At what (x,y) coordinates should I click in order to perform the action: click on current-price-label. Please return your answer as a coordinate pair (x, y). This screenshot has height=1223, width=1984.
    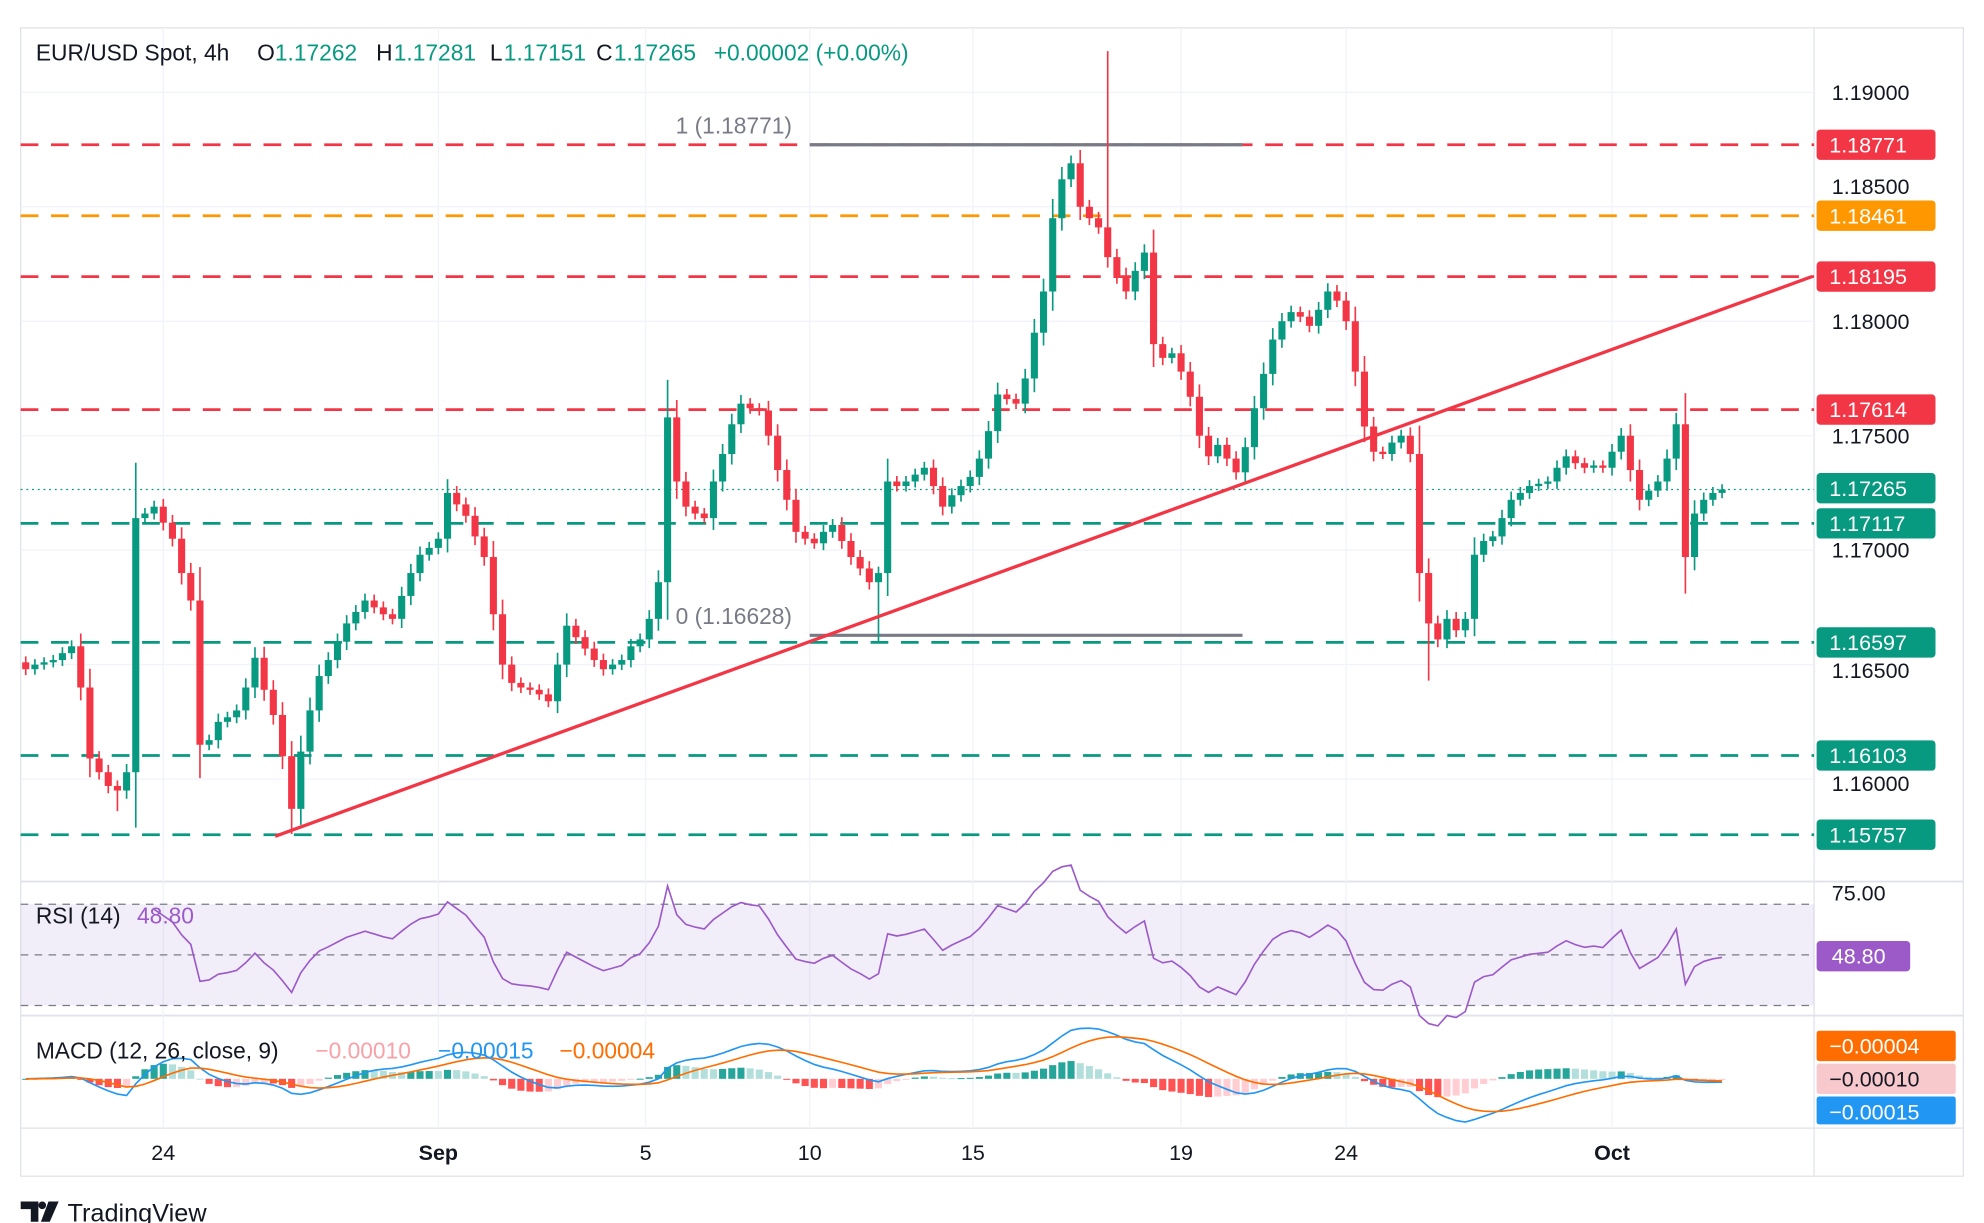
    Looking at the image, I should click on (1876, 488).